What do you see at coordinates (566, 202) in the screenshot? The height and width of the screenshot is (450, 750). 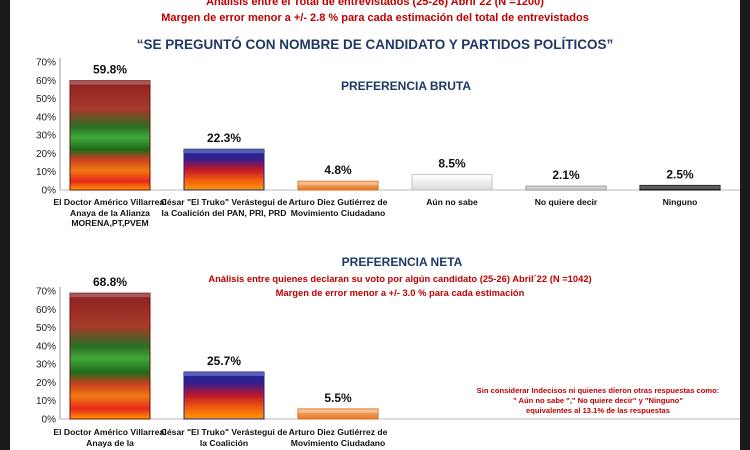 I see `chart1-category-label: No quiere decir` at bounding box center [566, 202].